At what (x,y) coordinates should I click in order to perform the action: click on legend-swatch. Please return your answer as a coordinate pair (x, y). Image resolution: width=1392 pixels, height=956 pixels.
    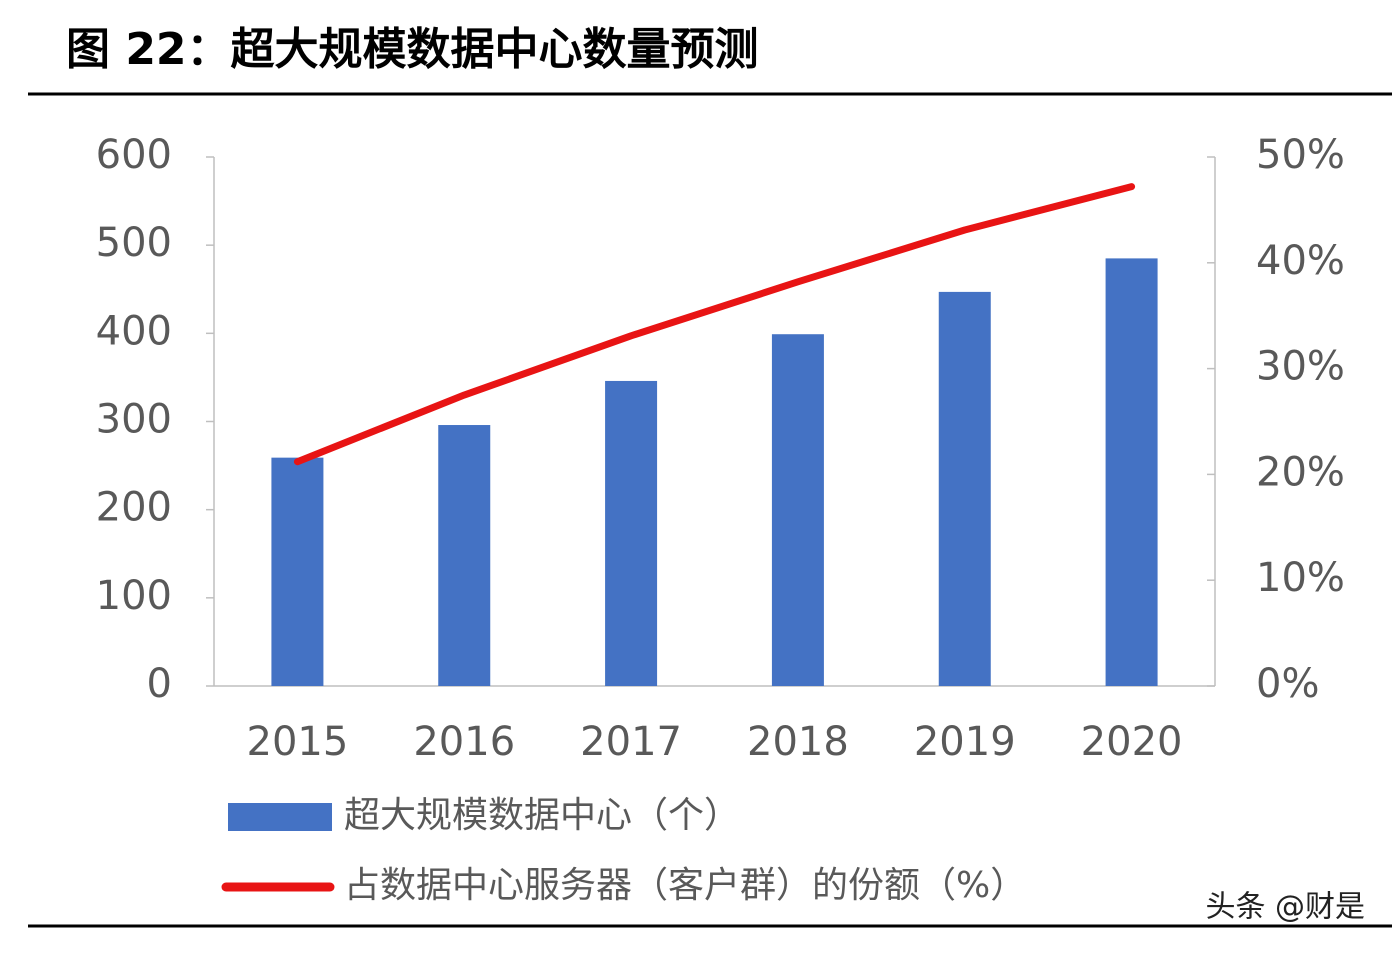
    Looking at the image, I should click on (280, 817).